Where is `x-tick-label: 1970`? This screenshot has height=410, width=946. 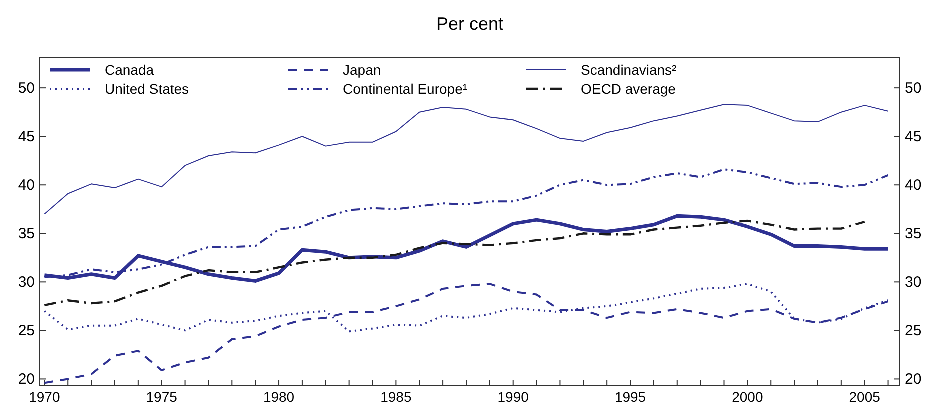
x-tick-label: 1970 is located at coordinates (44, 397).